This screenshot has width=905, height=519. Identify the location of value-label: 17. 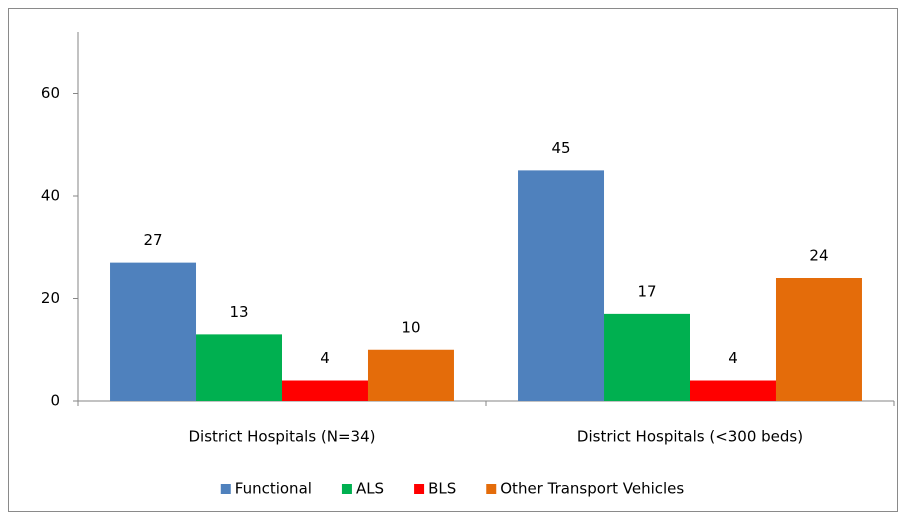
(646, 291).